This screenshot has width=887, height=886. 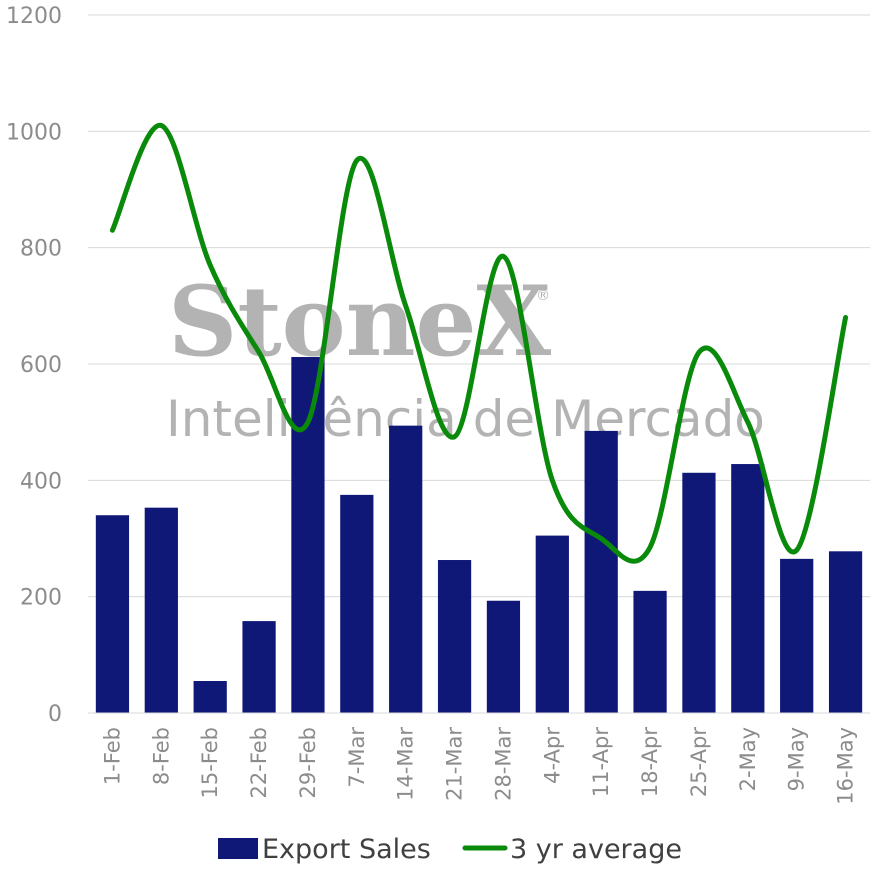 I want to click on y-tick-label: 1200, so click(x=34, y=16).